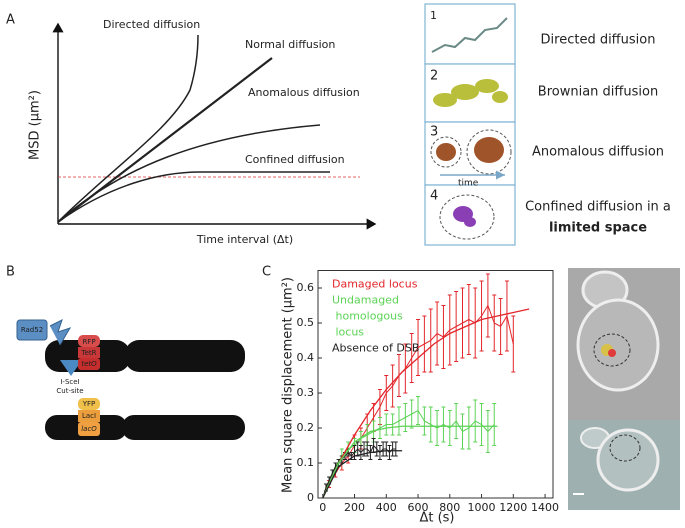 The width and height of the screenshot is (685, 528). I want to click on mode-number: 4, so click(434, 196).